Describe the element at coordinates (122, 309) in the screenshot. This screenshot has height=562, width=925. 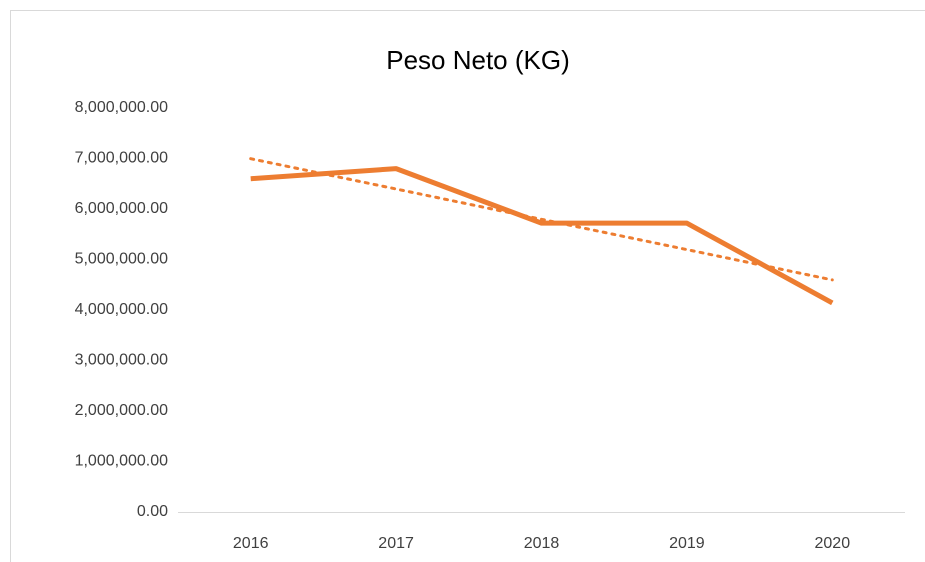
I see `y-tick-label: 4,000,000.00` at that location.